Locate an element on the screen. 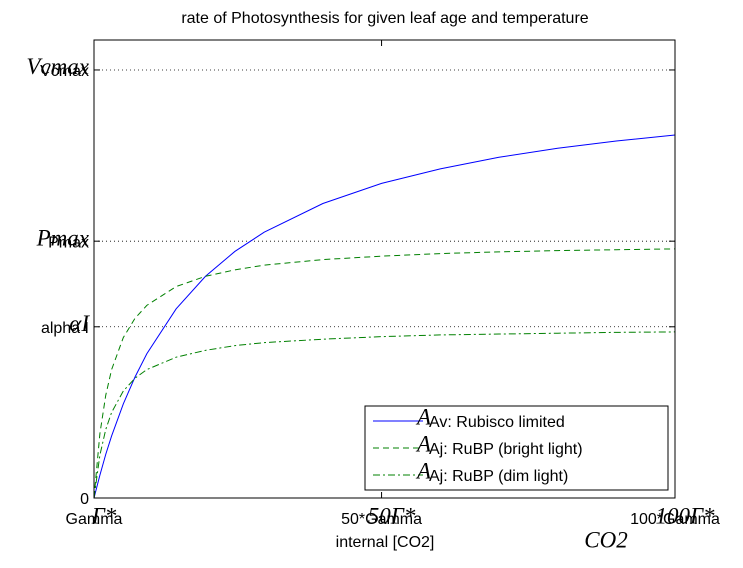 The image size is (743, 568). x-tick-label-tex: 100Γ* is located at coordinates (685, 515).